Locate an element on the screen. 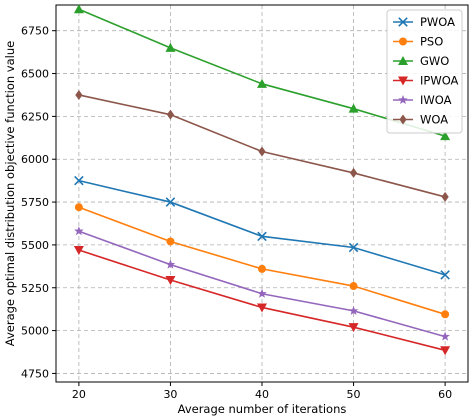 The height and width of the screenshot is (418, 474). x-tick-label: 50 is located at coordinates (354, 394).